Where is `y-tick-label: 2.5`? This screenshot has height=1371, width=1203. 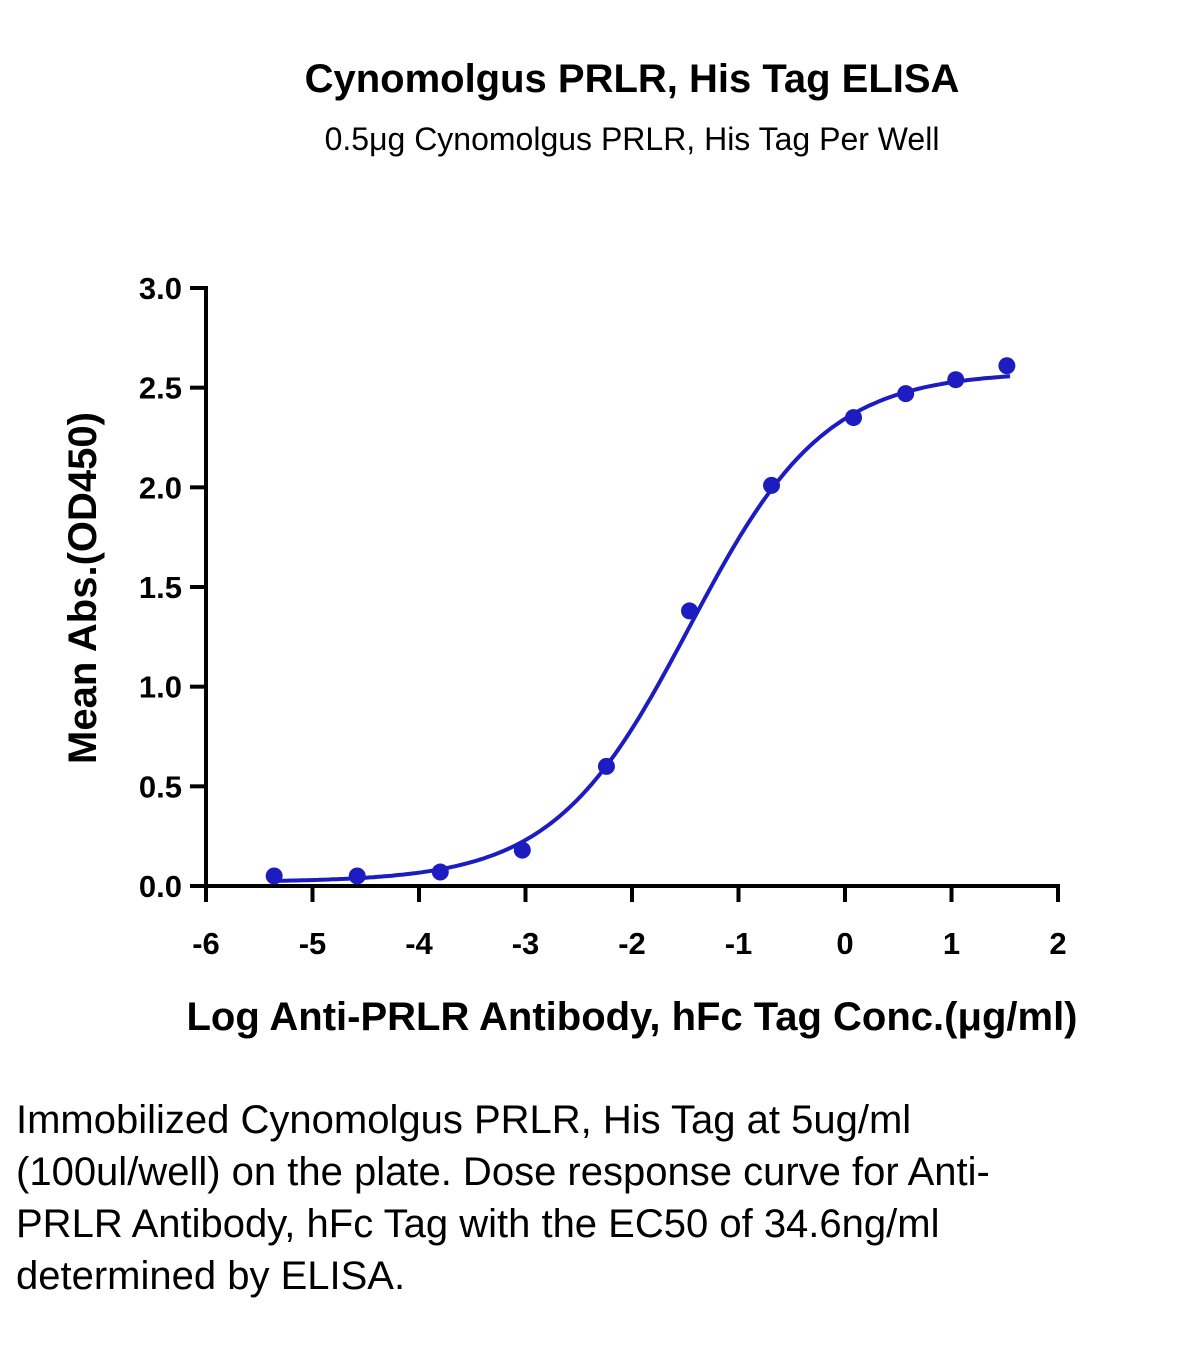 y-tick-label: 2.5 is located at coordinates (160, 388).